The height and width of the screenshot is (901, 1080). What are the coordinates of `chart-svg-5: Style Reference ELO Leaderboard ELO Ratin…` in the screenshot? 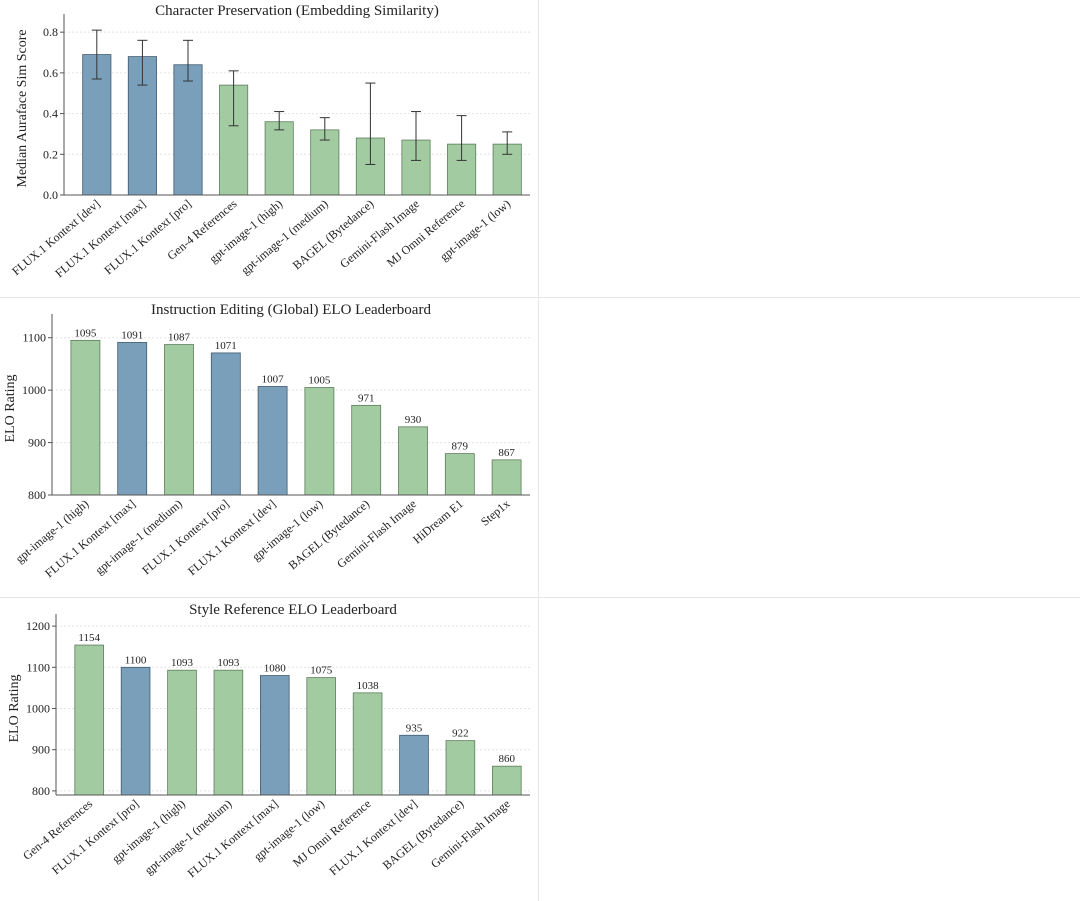 It's located at (268, 741).